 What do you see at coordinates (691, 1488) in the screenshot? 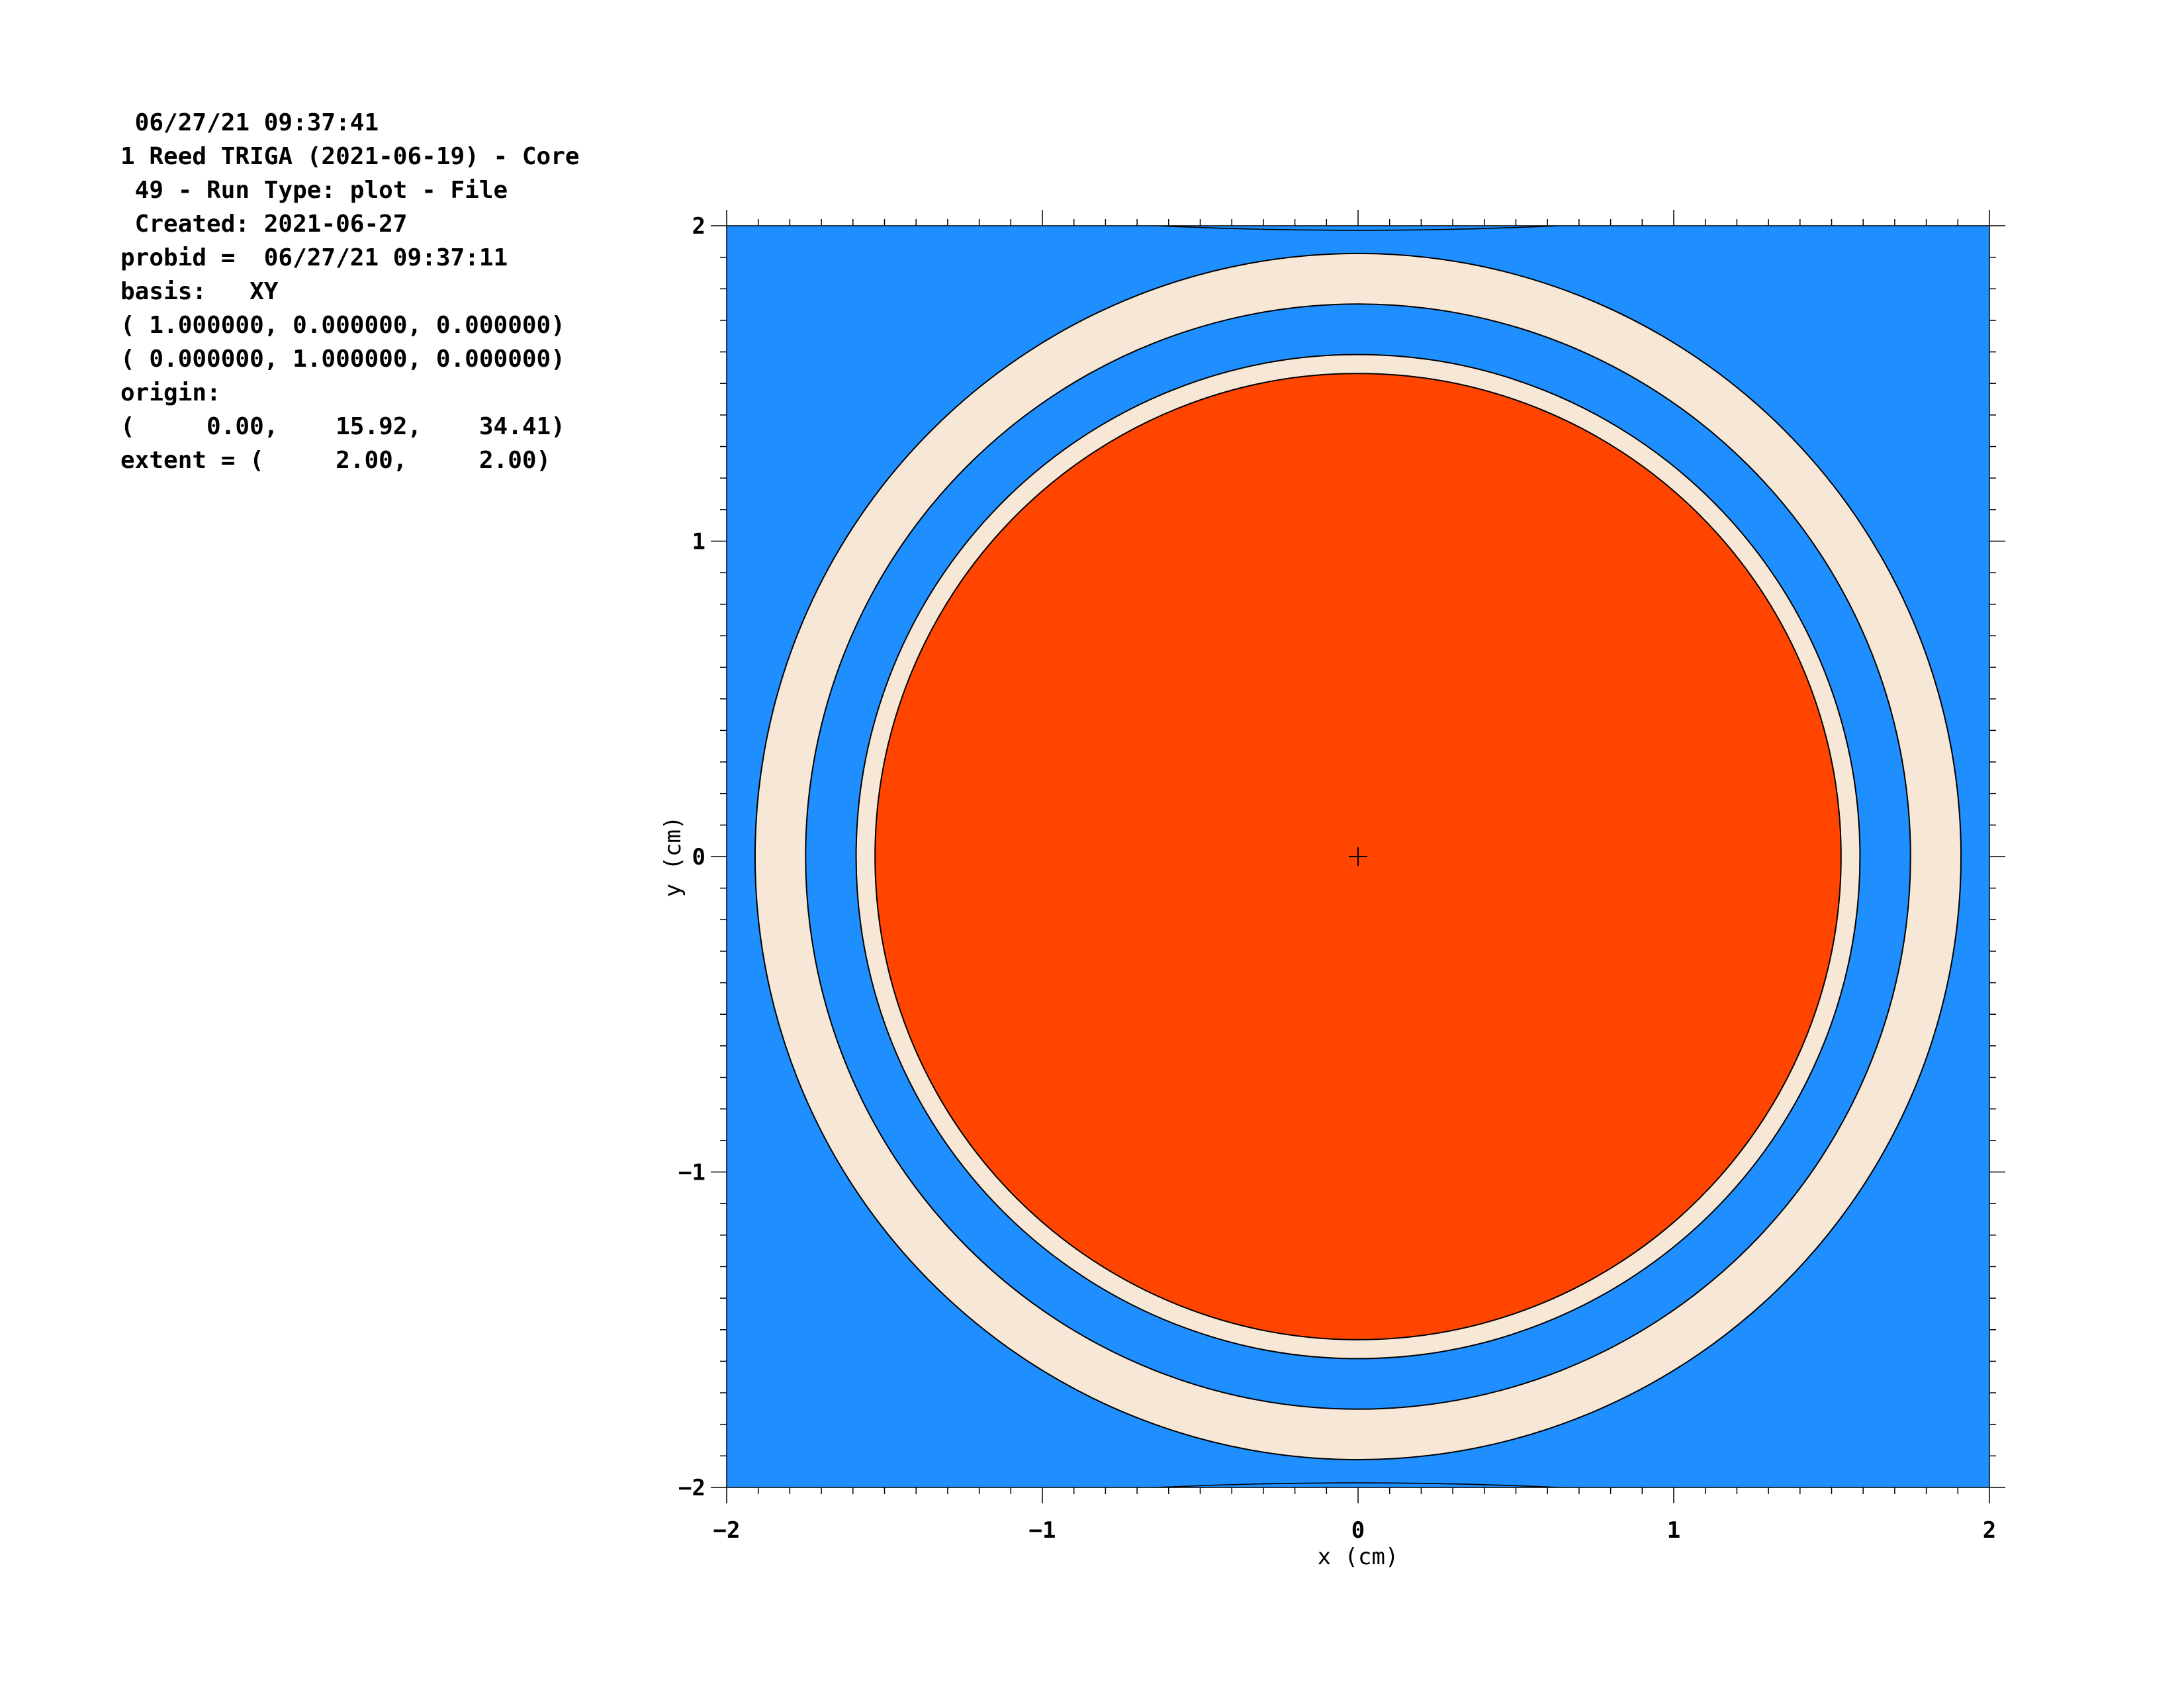
I see `y-tick-label: −2` at bounding box center [691, 1488].